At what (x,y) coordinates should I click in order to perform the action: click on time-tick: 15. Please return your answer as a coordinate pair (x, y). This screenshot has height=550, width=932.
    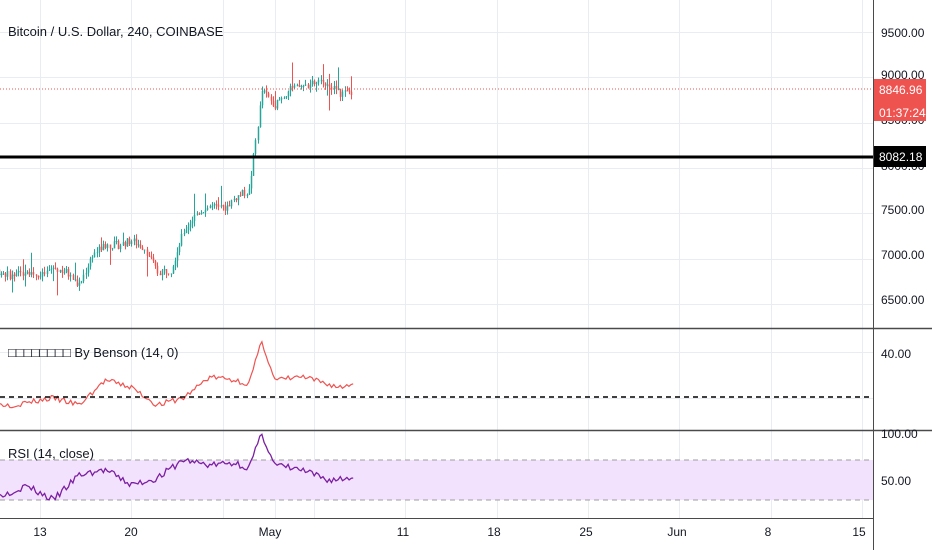
    Looking at the image, I should click on (859, 532).